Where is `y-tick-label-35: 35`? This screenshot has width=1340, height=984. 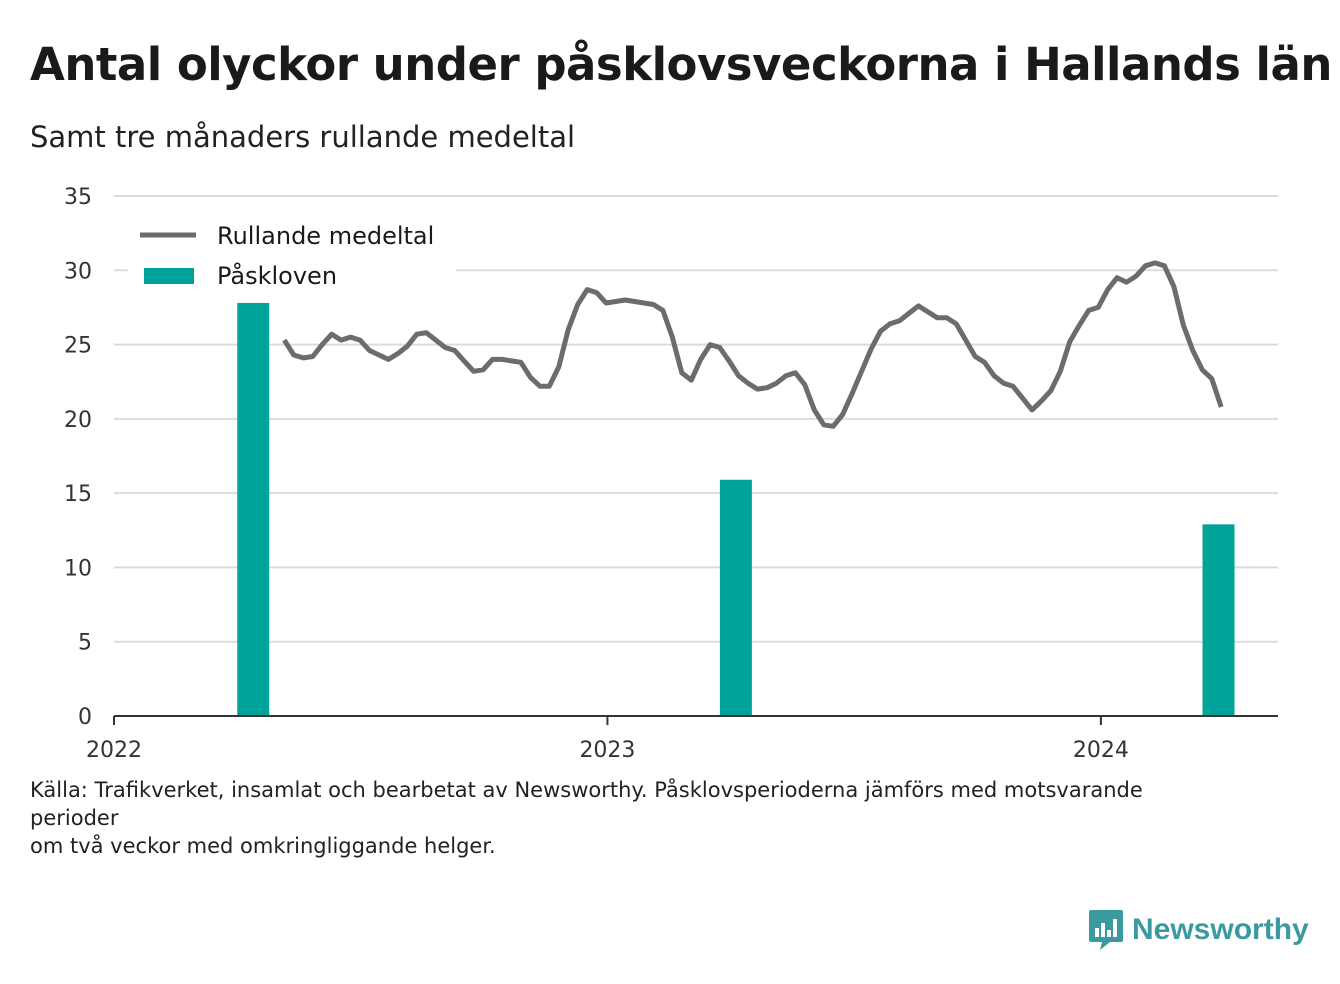 y-tick-label-35: 35 is located at coordinates (78, 197).